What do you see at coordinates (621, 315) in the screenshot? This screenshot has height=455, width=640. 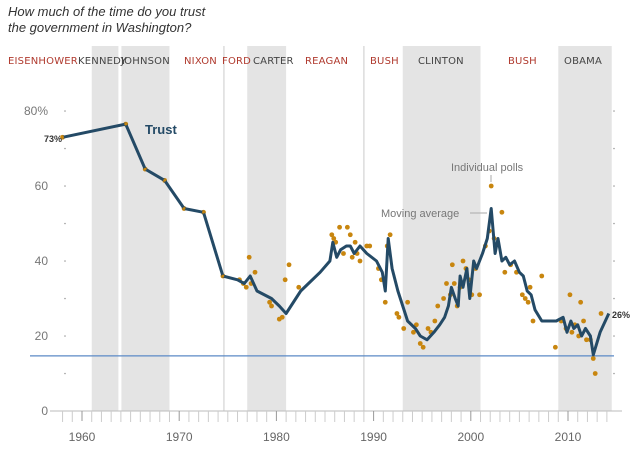 I see `end-value-label: 26%` at bounding box center [621, 315].